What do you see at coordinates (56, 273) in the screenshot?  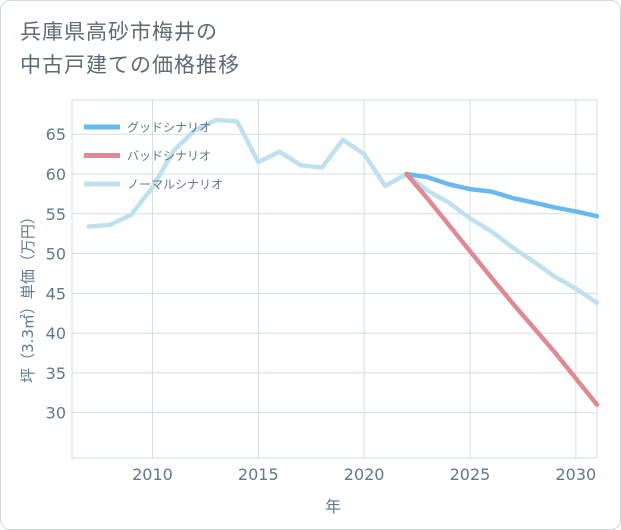 I see `y-axis-ticks: 30 35 40 45 50 55 60 65` at bounding box center [56, 273].